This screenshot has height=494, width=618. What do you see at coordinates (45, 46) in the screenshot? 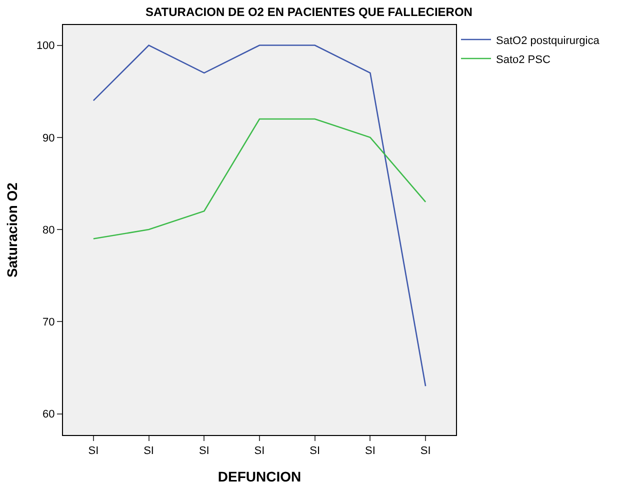
I see `y-tick-label: 100` at bounding box center [45, 46].